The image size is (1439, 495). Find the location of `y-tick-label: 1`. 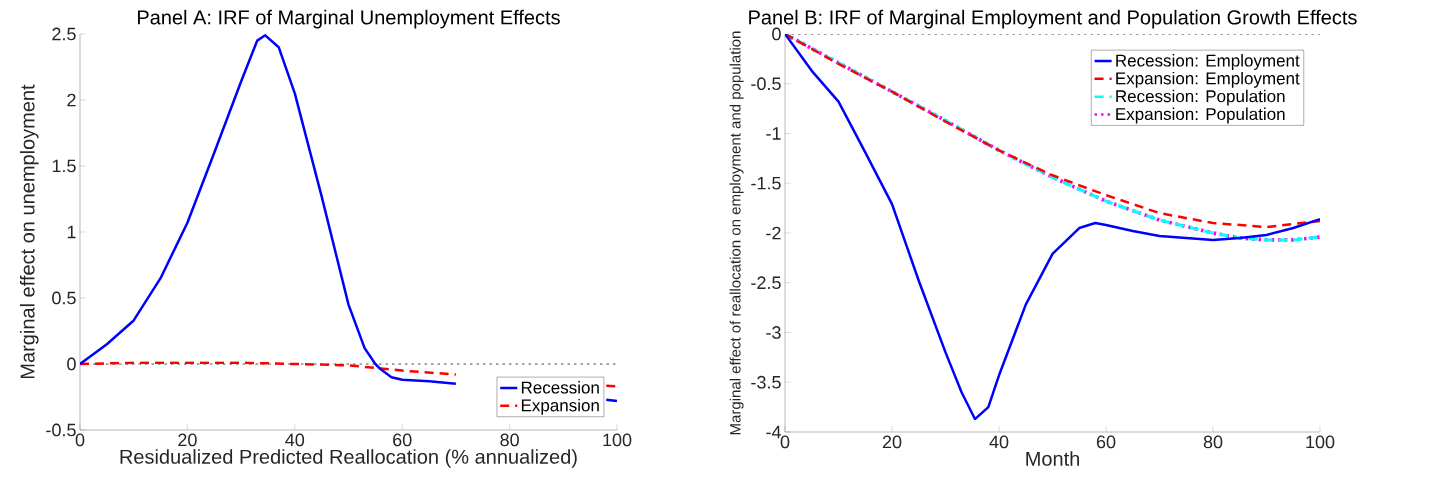

y-tick-label: 1 is located at coordinates (71, 232).